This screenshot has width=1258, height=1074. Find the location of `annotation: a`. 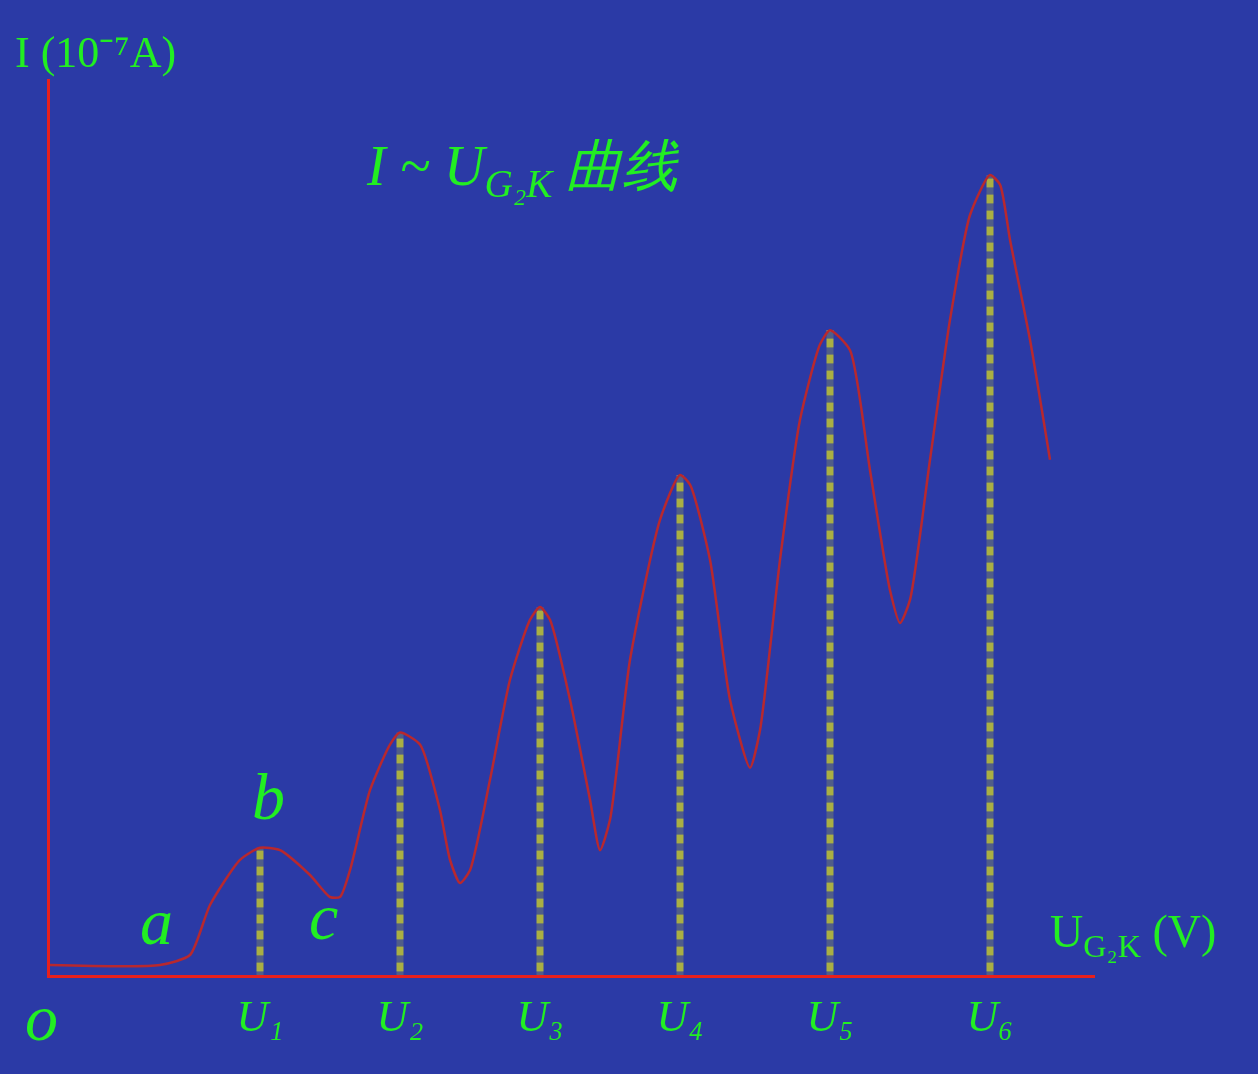

annotation: a is located at coordinates (156, 921).